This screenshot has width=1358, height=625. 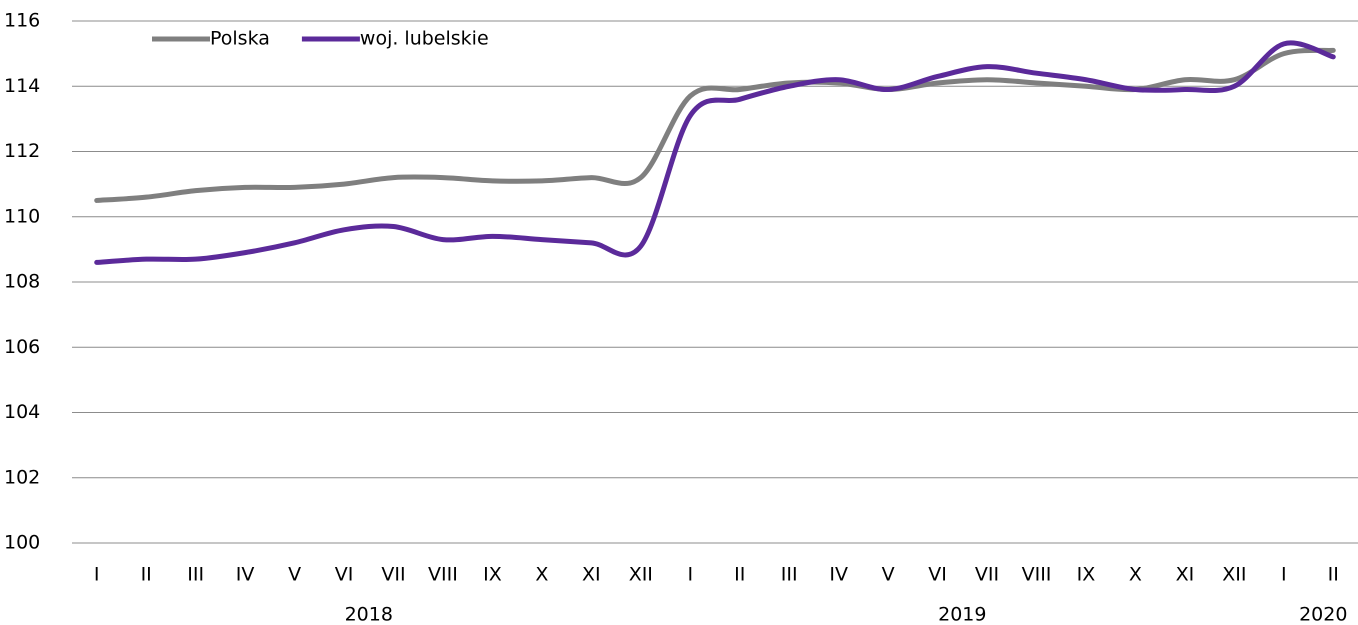 I want to click on x-group-label: 2018, so click(x=369, y=614).